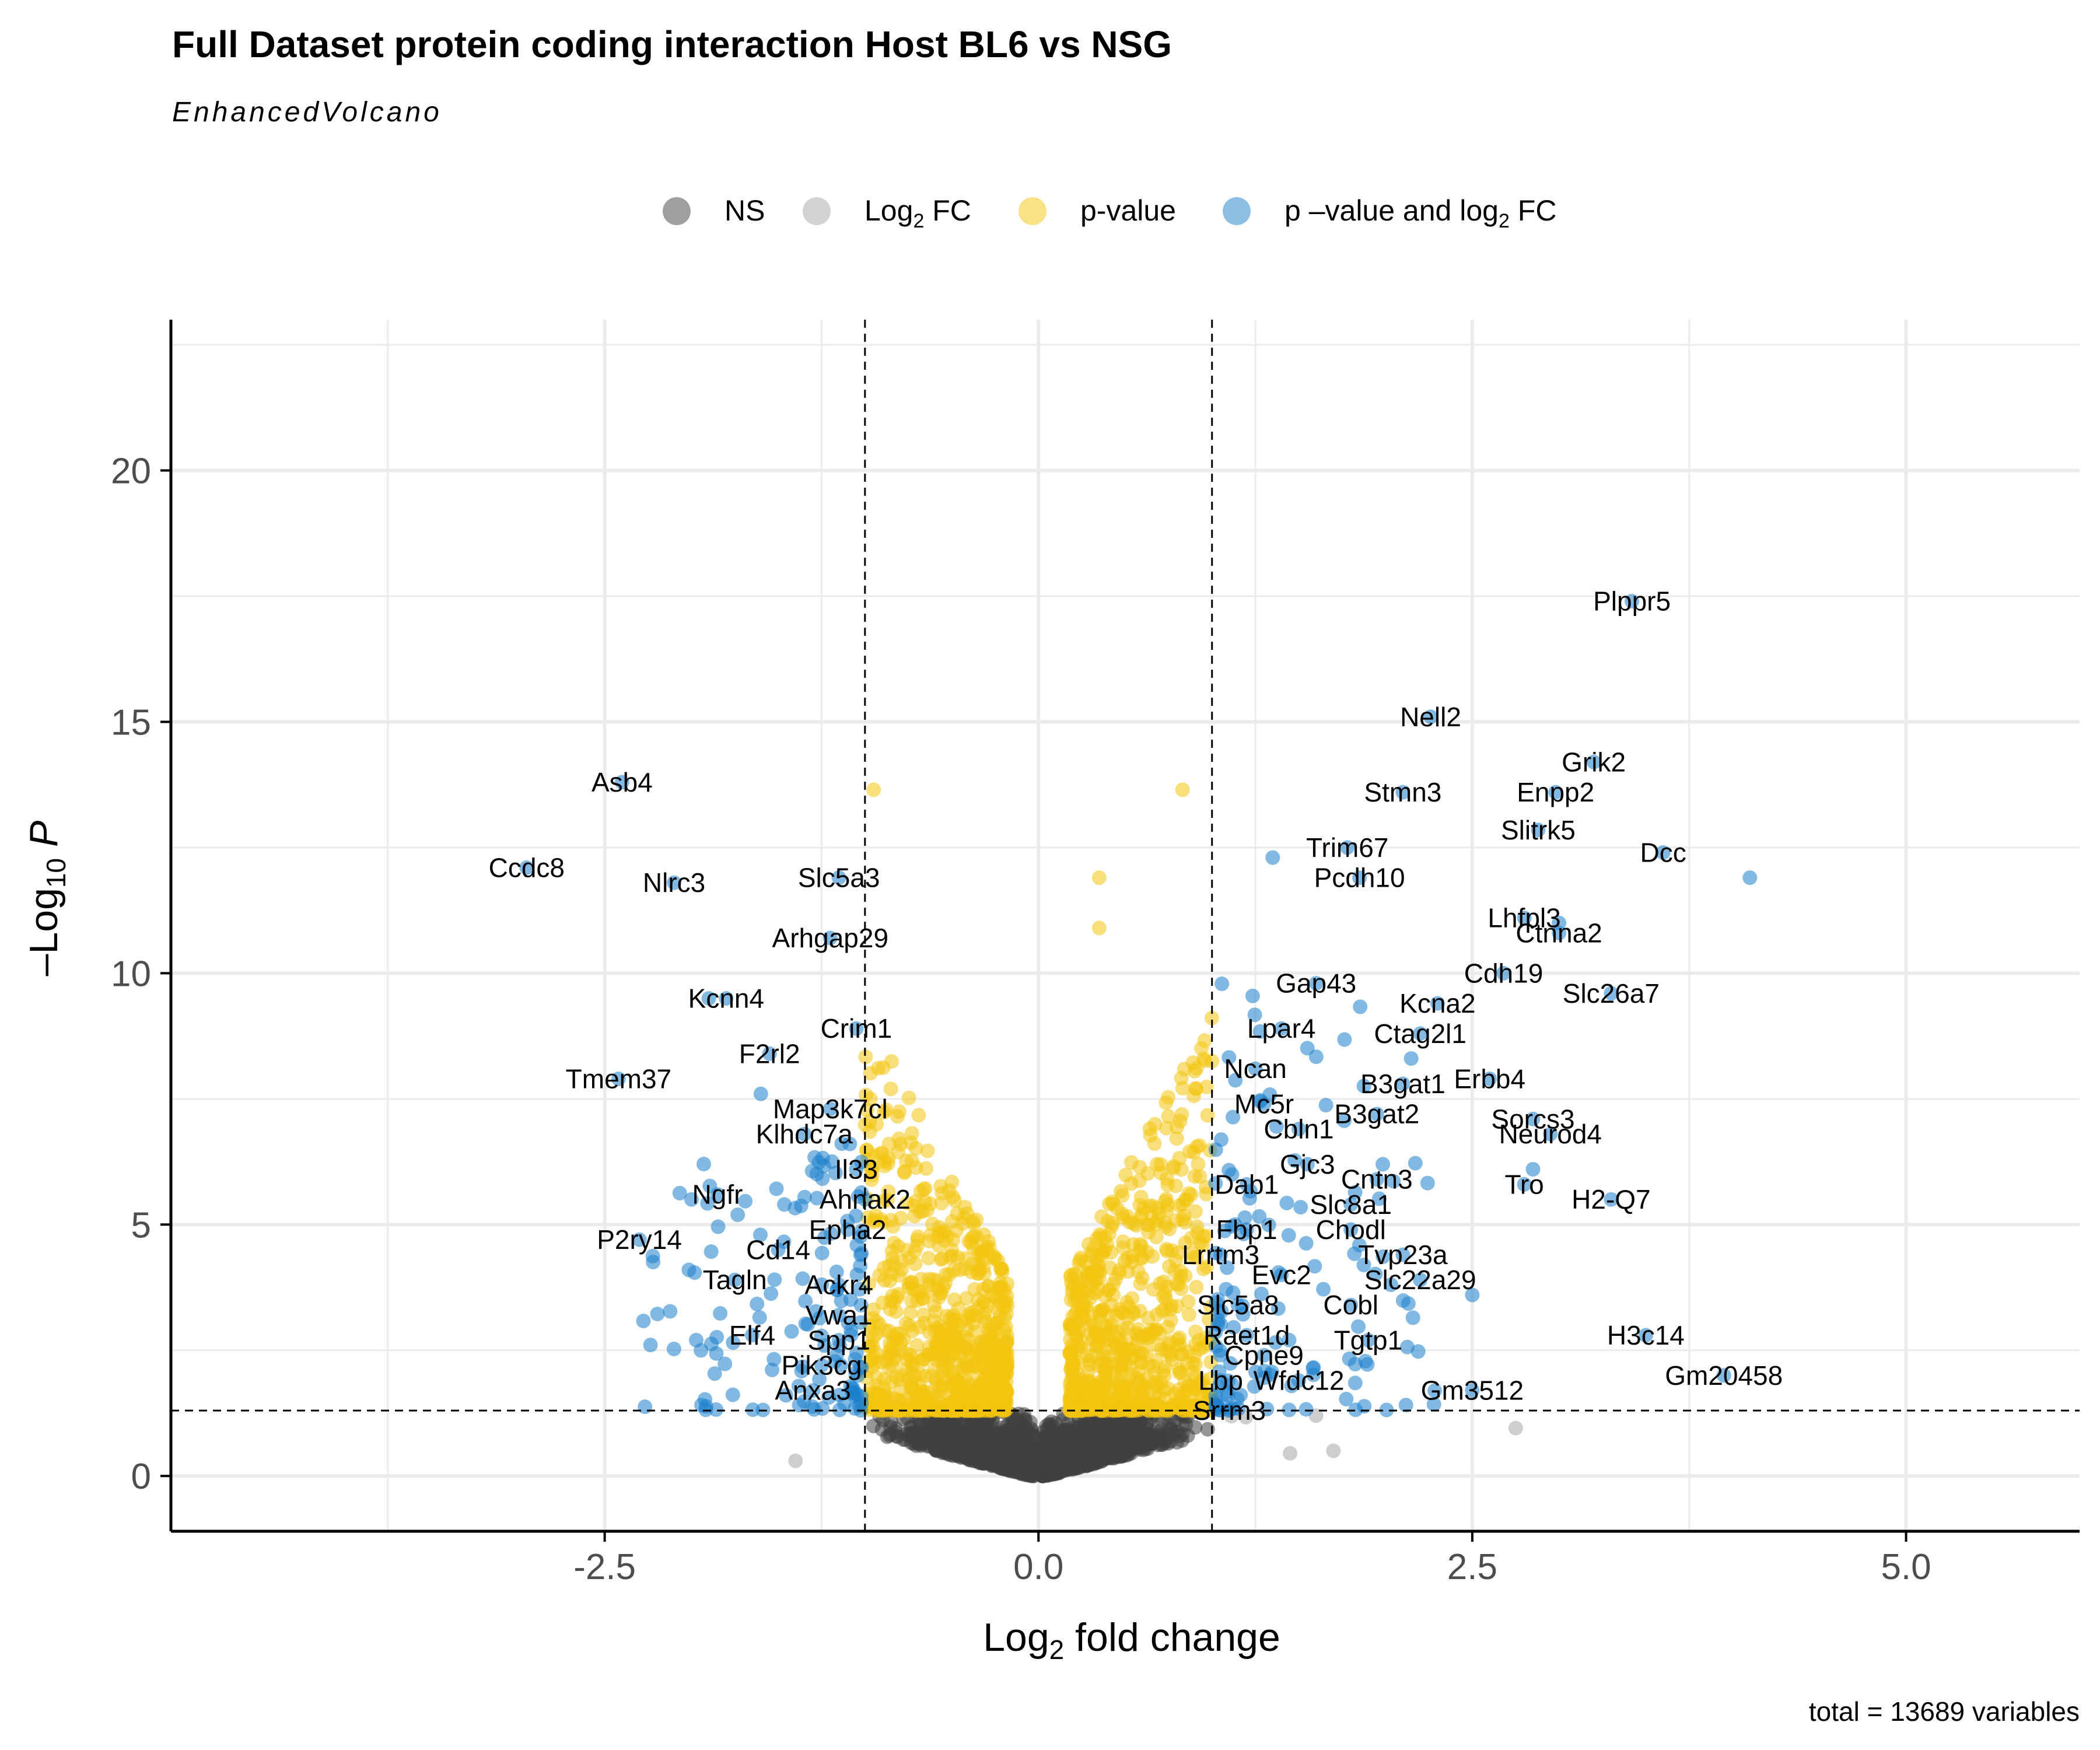 The height and width of the screenshot is (1750, 2100). I want to click on gene-label-vwa1: Vwa1, so click(839, 1315).